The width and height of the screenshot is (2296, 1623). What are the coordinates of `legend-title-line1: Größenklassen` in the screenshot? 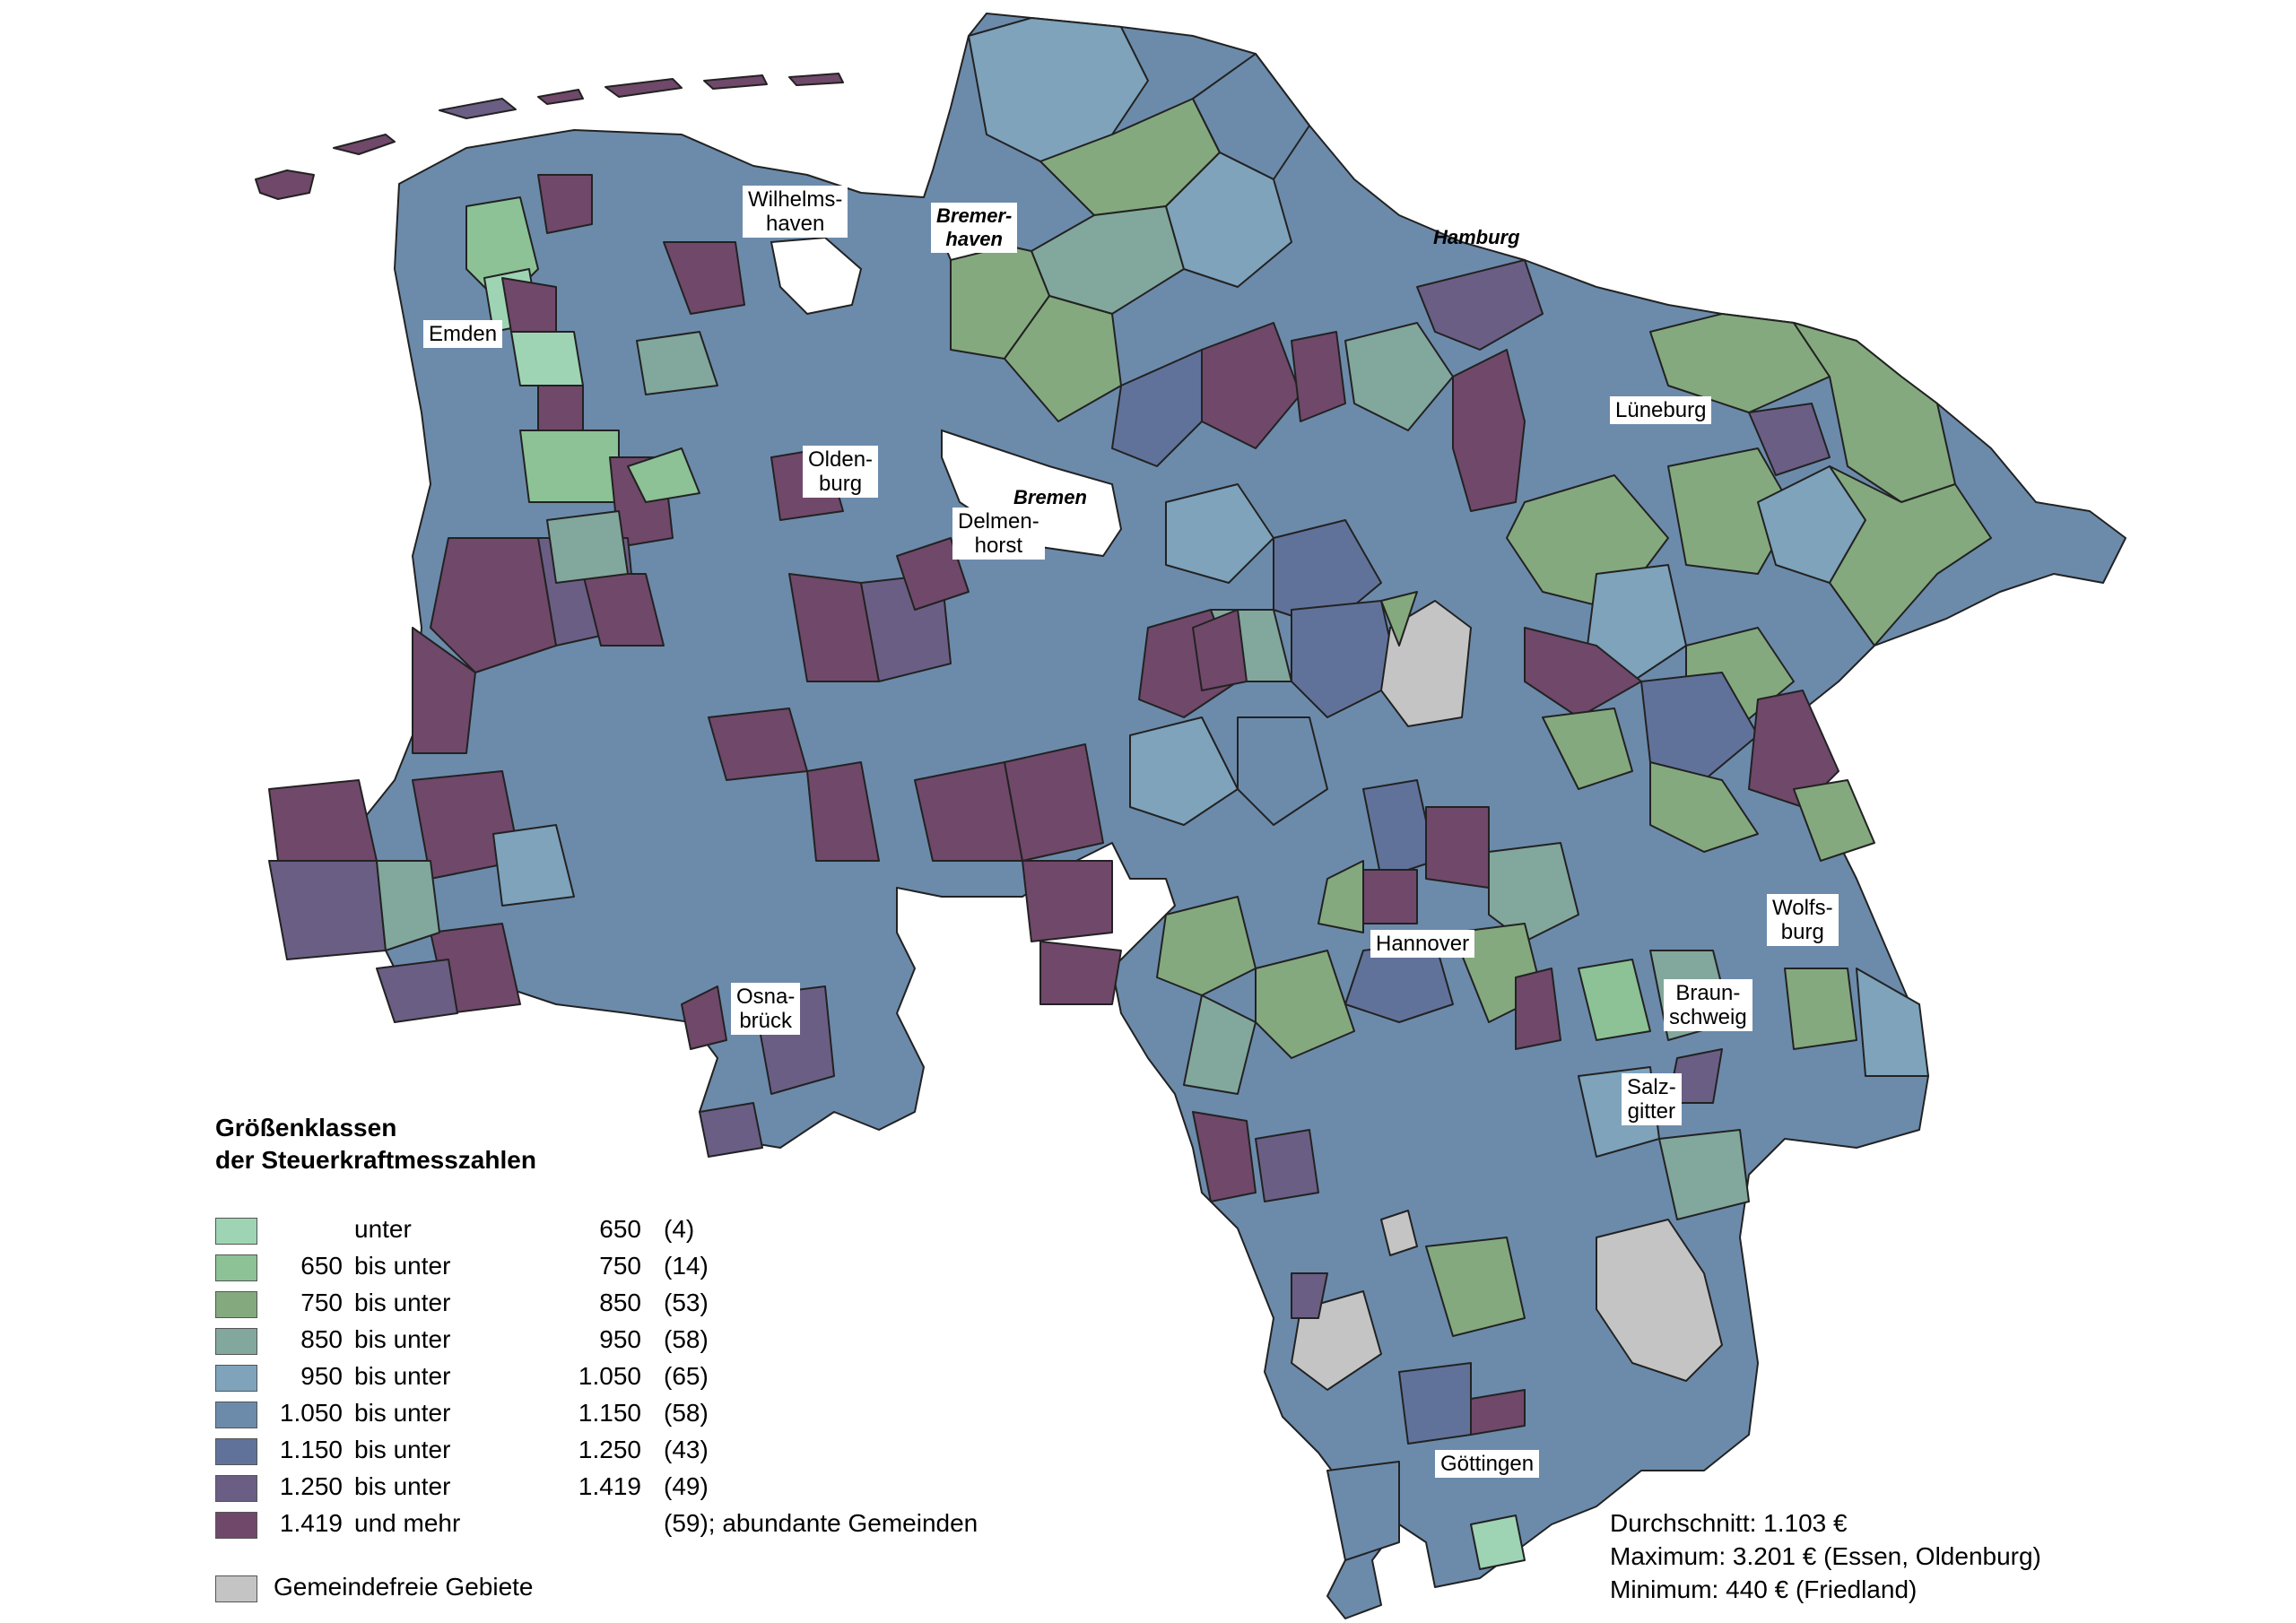 It's located at (306, 1127).